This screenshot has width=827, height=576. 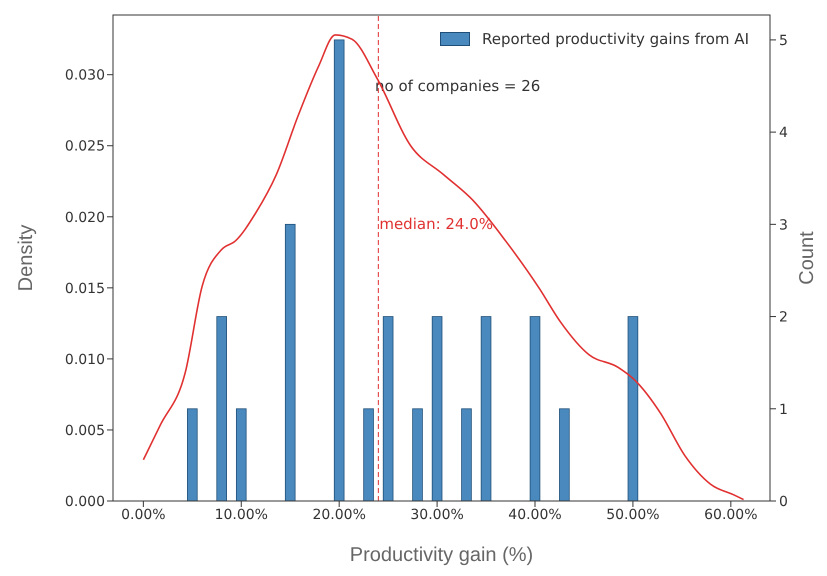 What do you see at coordinates (84, 360) in the screenshot?
I see `y-tick-label: 0.010` at bounding box center [84, 360].